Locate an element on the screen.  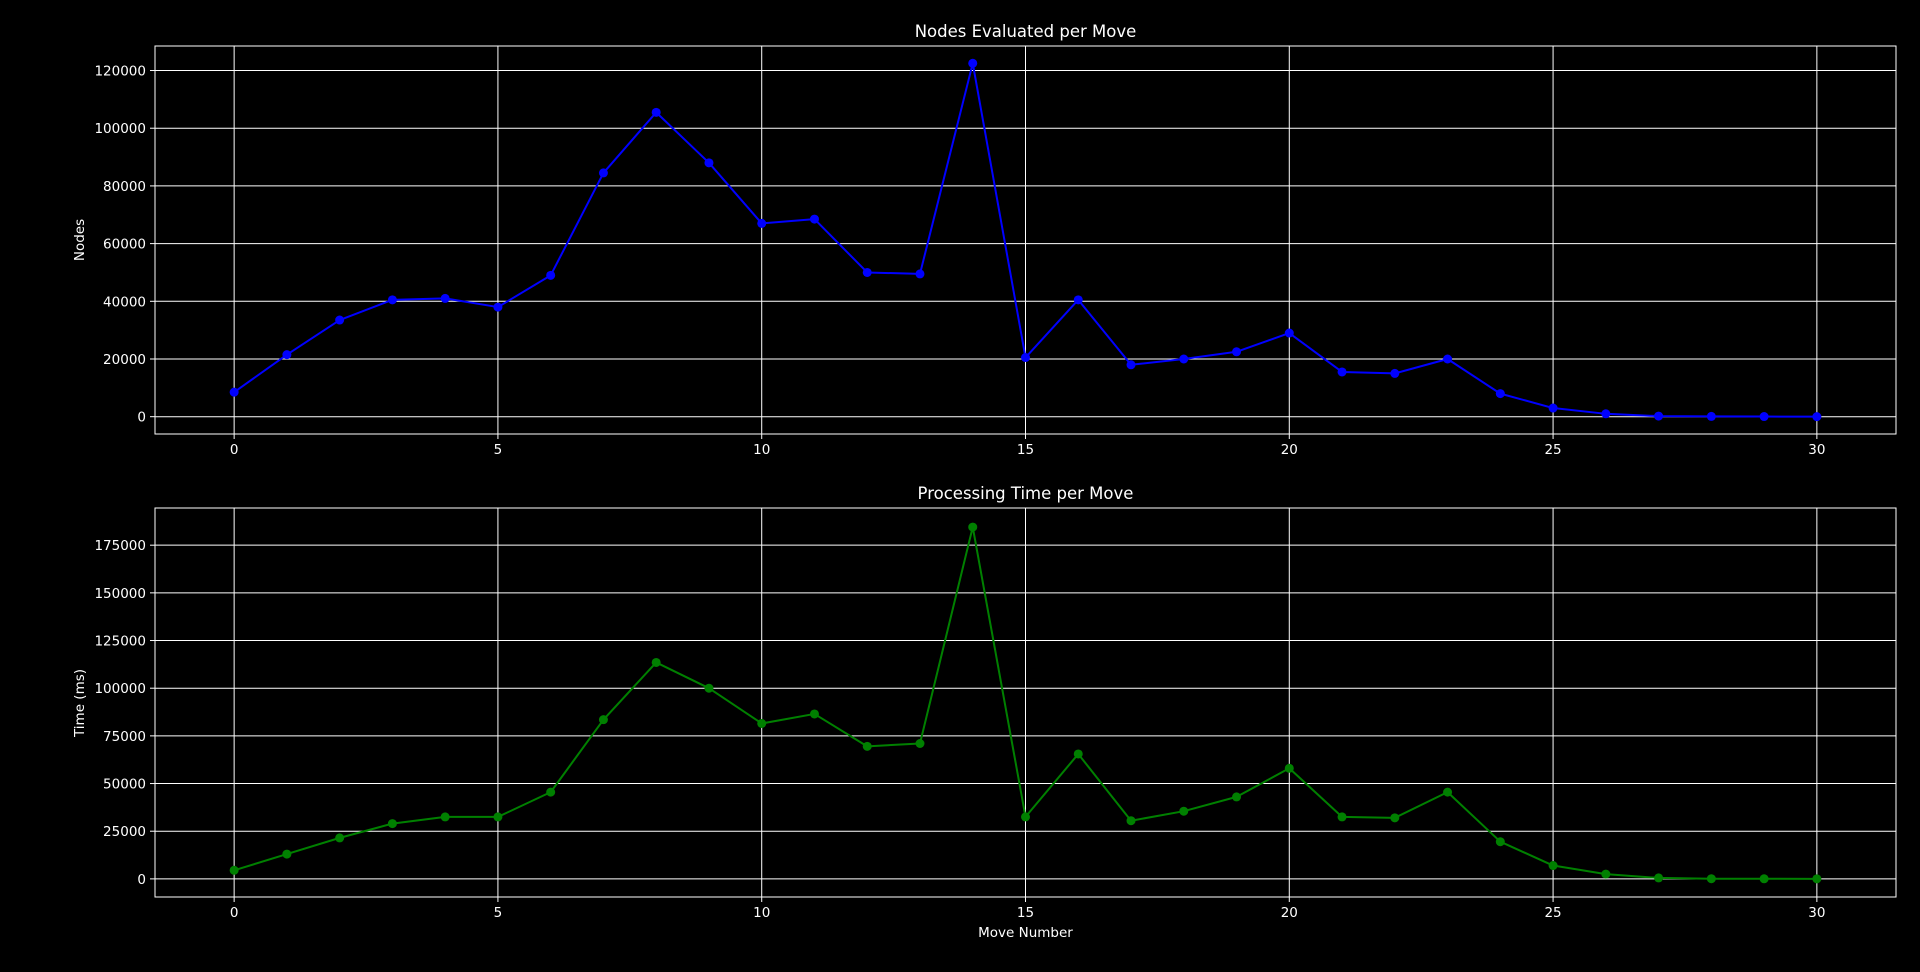
time-x-tick-label: 20 is located at coordinates (1289, 913).